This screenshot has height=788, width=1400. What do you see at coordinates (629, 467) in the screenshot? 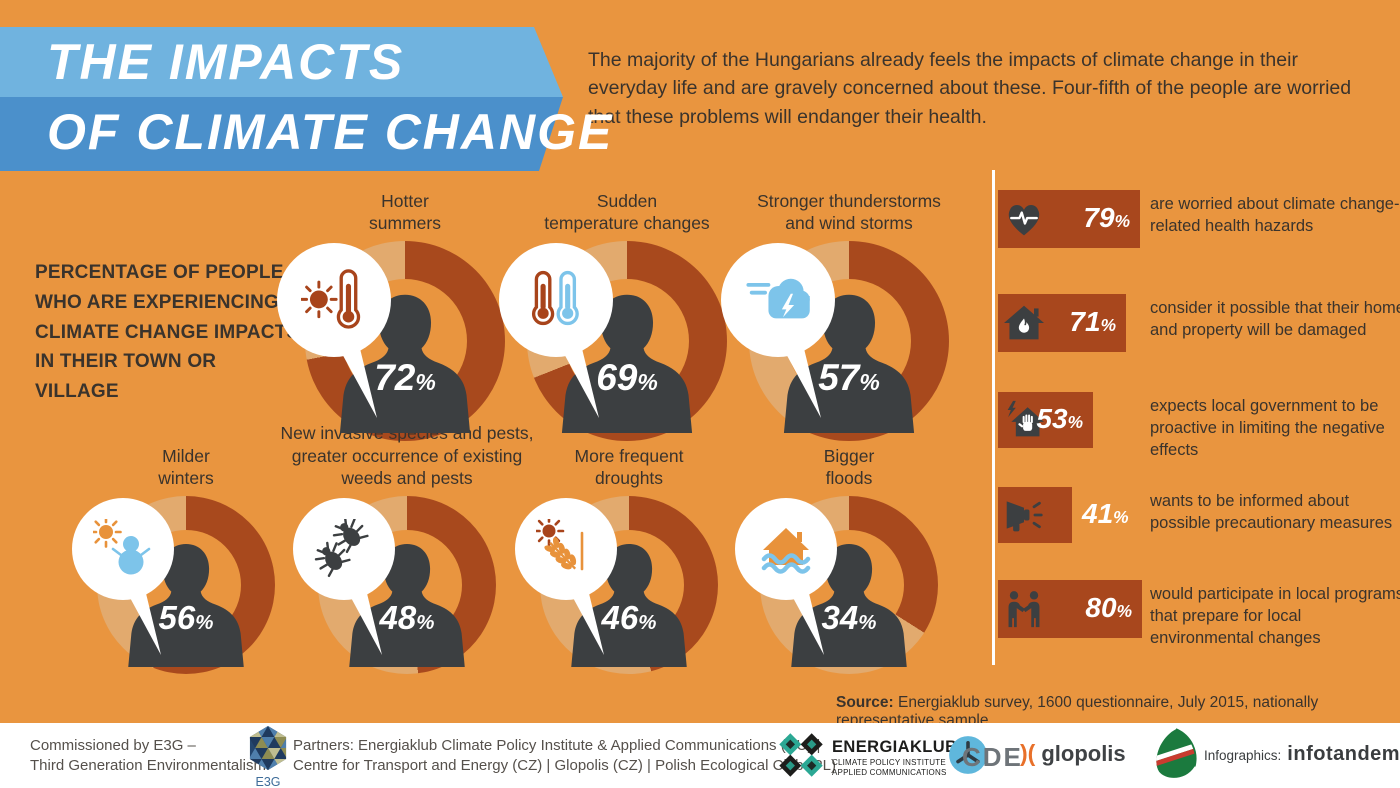
I see `donut-label-more-frequent: More frequent droughts` at bounding box center [629, 467].